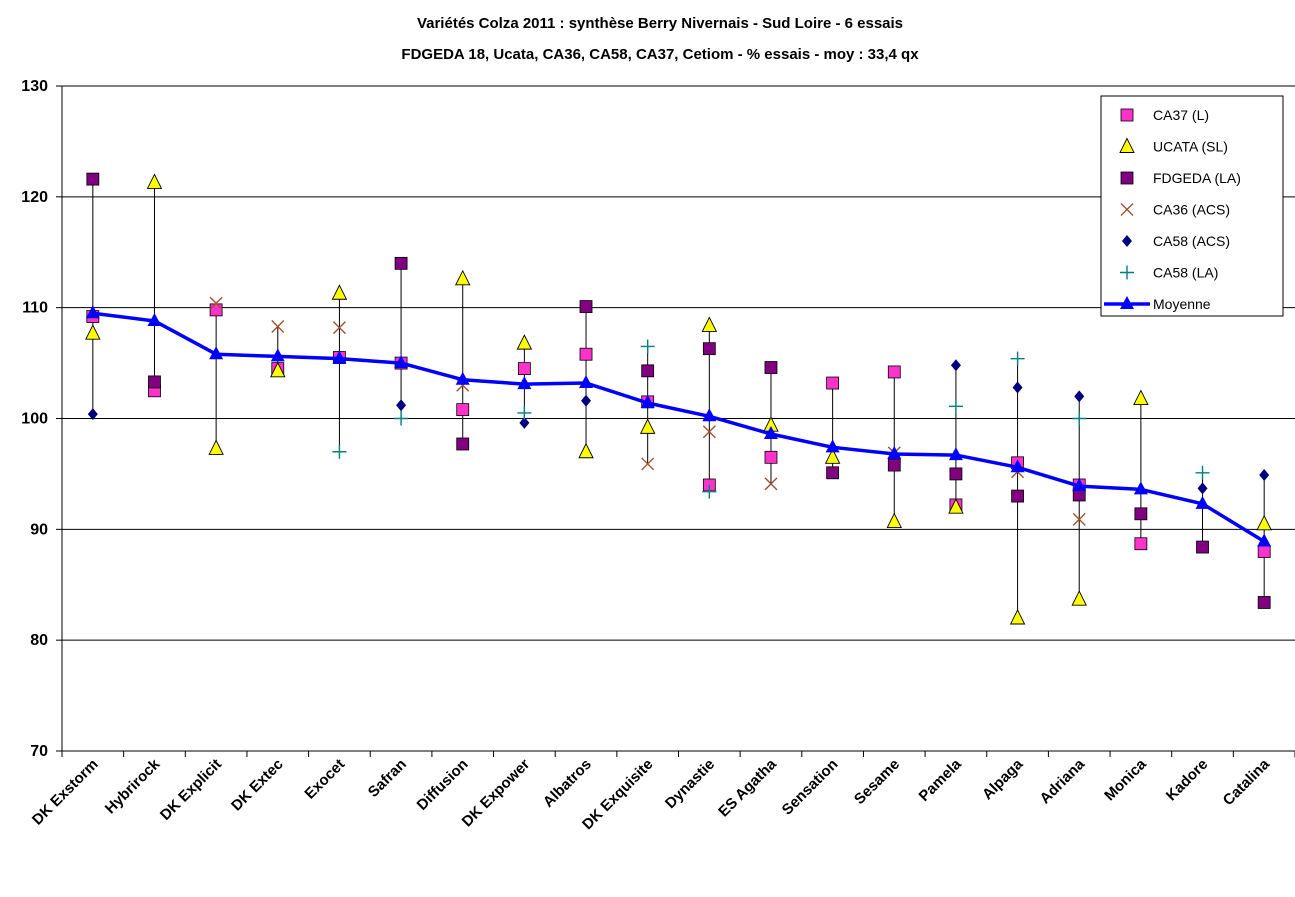  I want to click on y-tick-label: 130, so click(34, 86).